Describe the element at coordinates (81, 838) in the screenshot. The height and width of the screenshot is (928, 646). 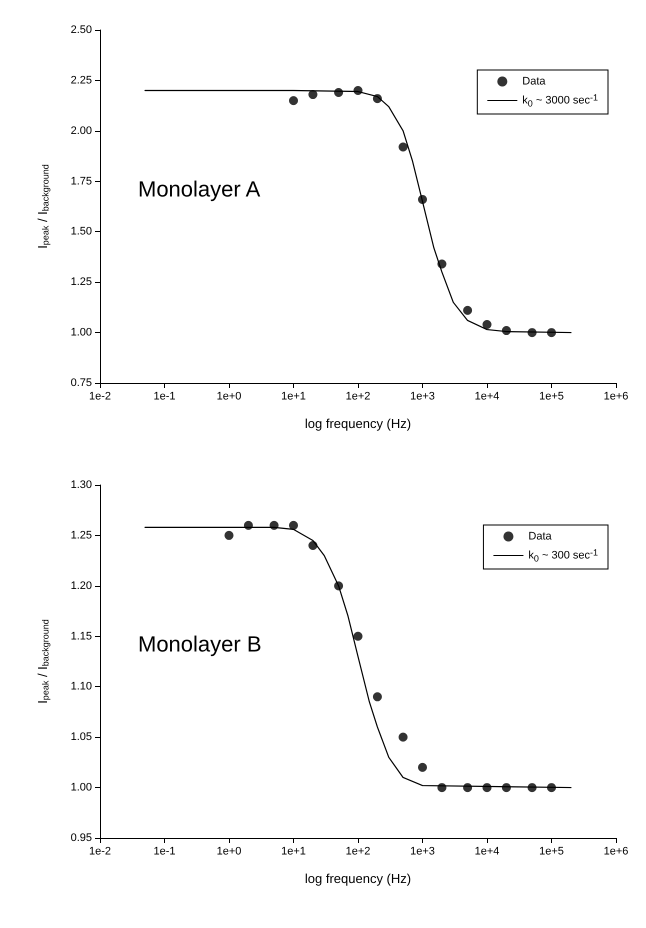
I see `y-tick-label: 0.95` at that location.